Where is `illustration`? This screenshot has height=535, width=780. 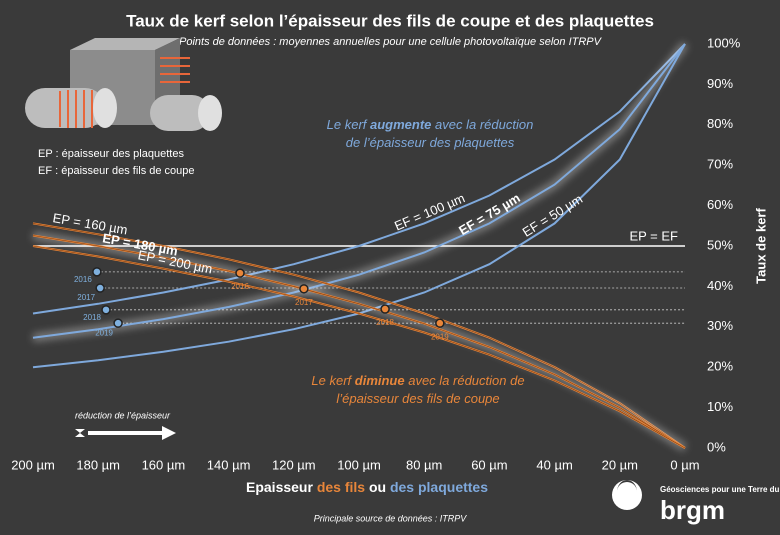 illustration is located at coordinates (123, 84).